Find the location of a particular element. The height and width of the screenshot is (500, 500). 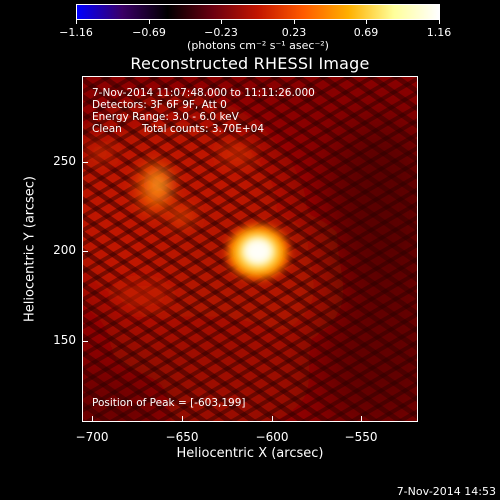

energy-range-annotation: Energy Range: 3.0 - 6.0 keV is located at coordinates (165, 117).